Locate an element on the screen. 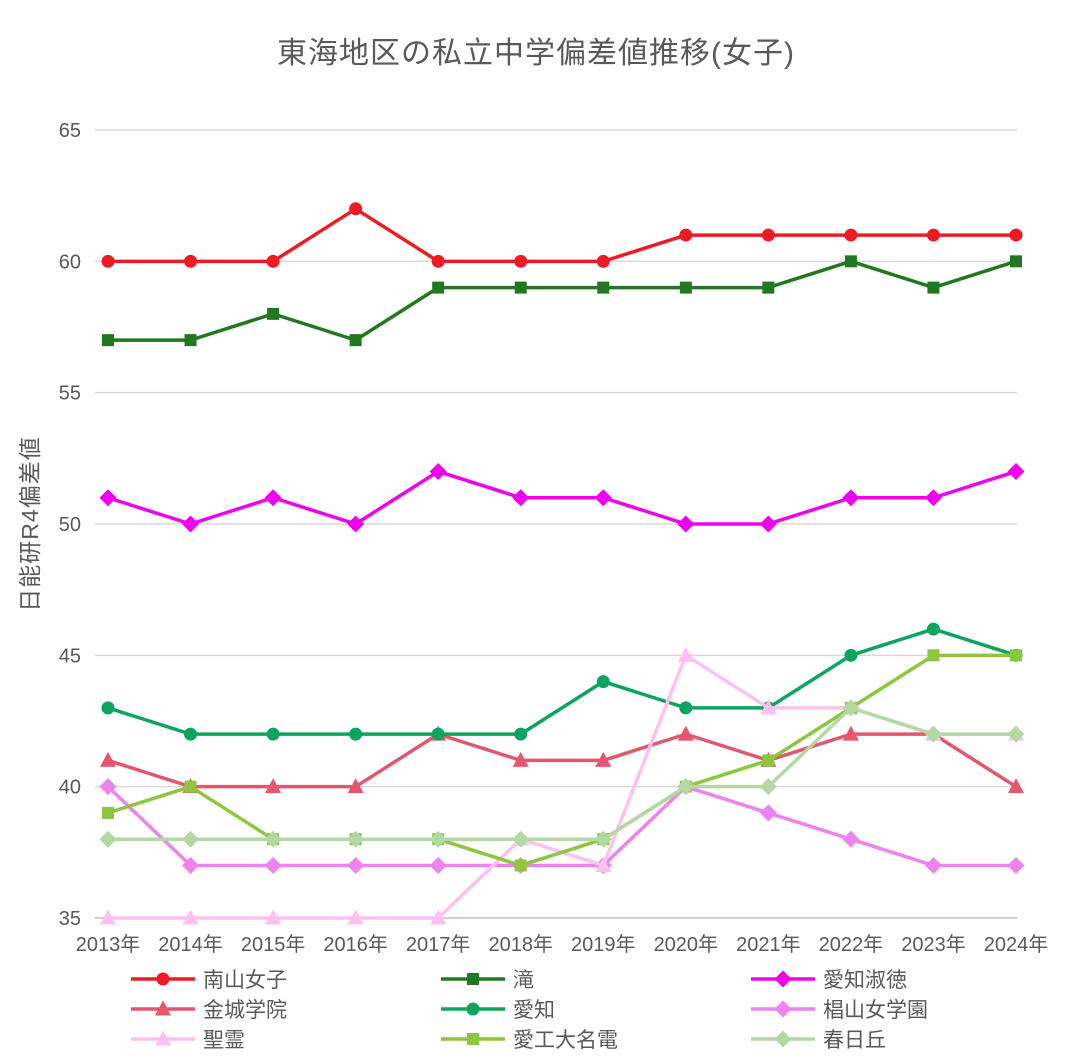  legend-item-5: 椙山女学園 is located at coordinates (905, 1009).